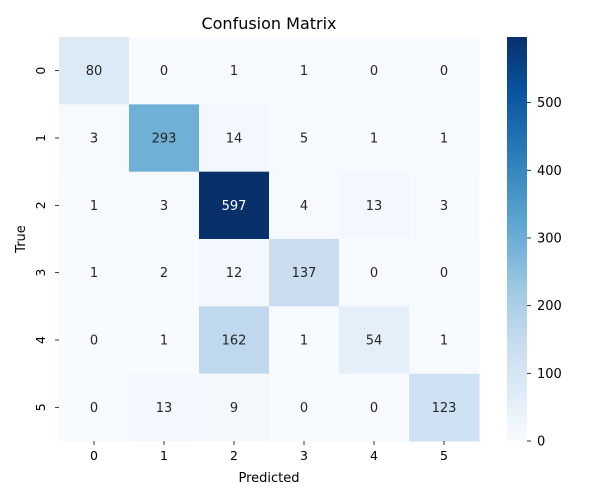 The height and width of the screenshot is (500, 600). What do you see at coordinates (549, 238) in the screenshot?
I see `colorbar-tick-label: 300` at bounding box center [549, 238].